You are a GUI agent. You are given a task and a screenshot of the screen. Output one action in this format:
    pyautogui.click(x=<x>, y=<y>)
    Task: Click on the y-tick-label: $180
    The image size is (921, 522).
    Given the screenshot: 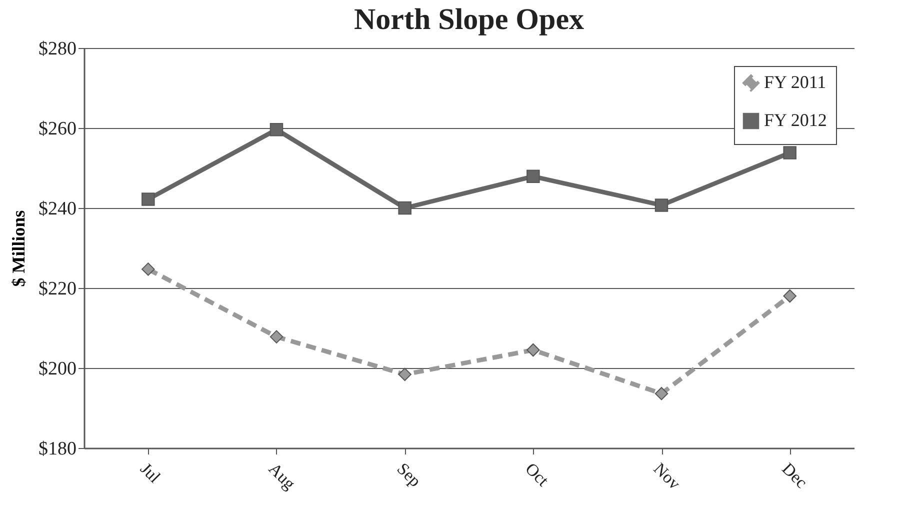 What is the action you would take?
    pyautogui.click(x=57, y=449)
    